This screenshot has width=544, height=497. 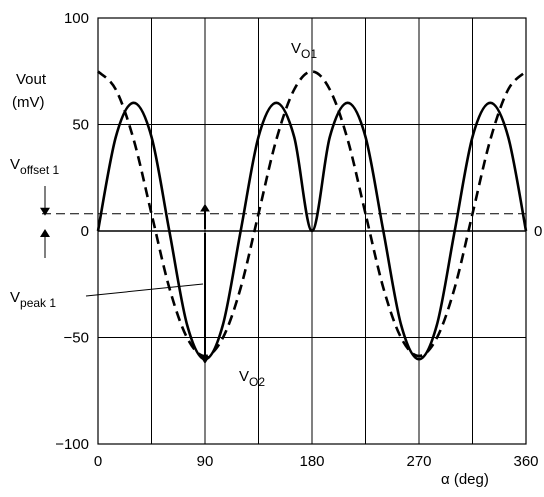 What do you see at coordinates (418, 461) in the screenshot?
I see `x-tick-label: 270` at bounding box center [418, 461].